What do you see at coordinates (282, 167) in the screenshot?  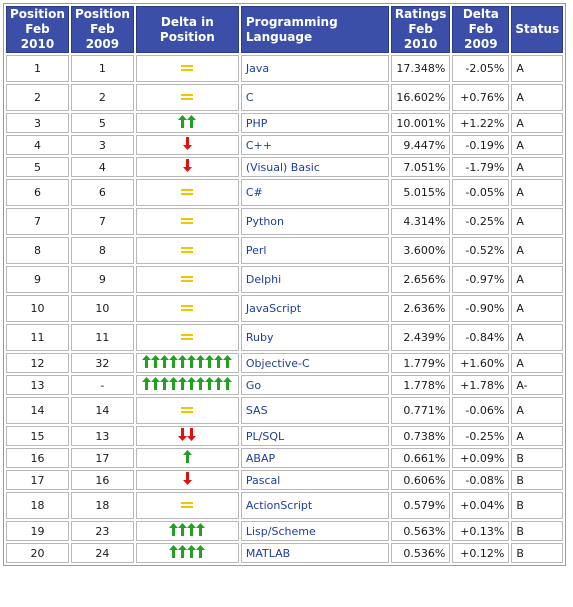 I see `language-link: (Visual) Basic` at bounding box center [282, 167].